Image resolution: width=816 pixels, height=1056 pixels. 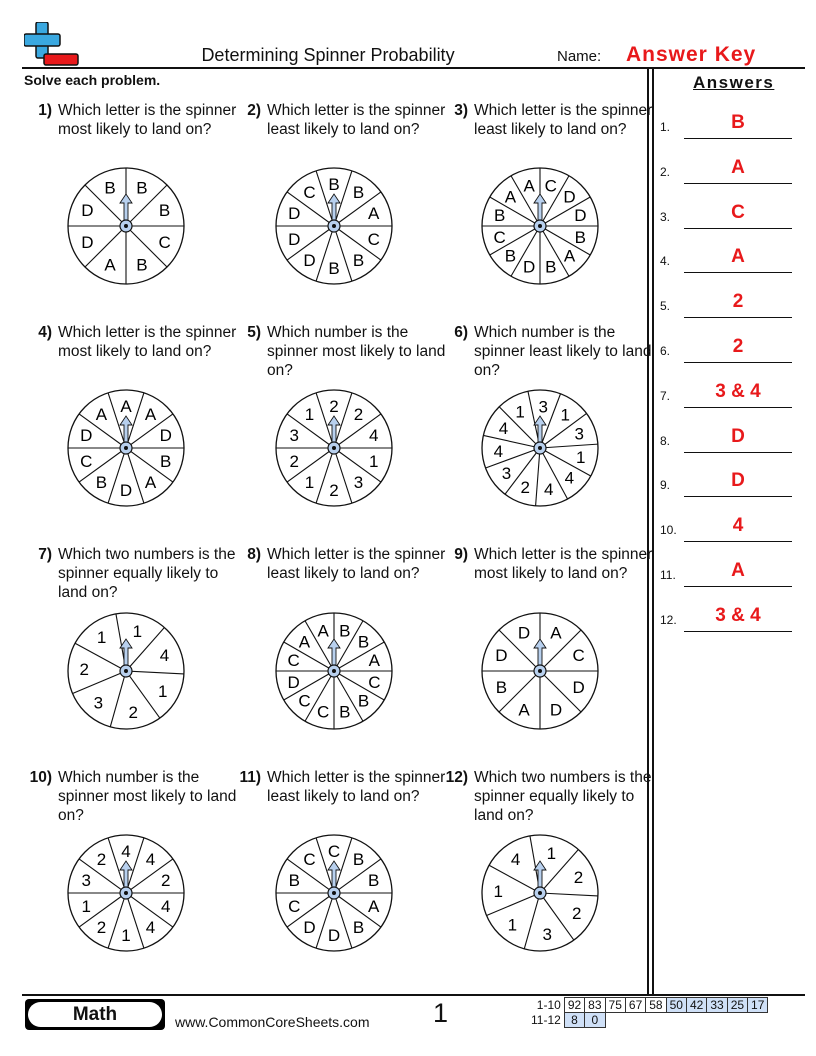 I want to click on answer-row: 6. 2, so click(x=727, y=354).